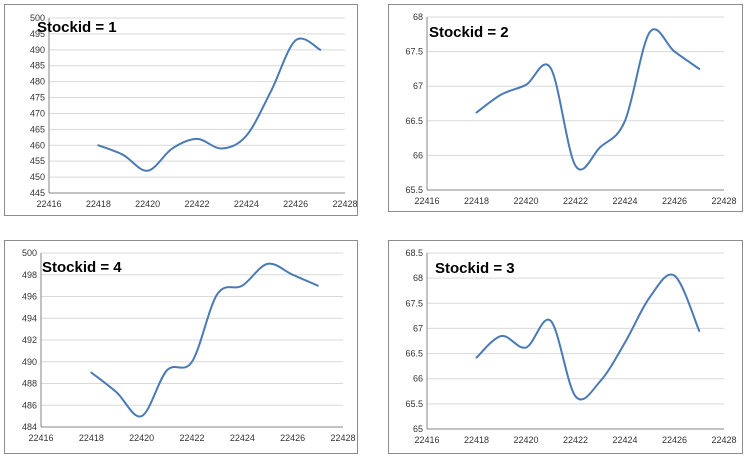 The width and height of the screenshot is (748, 459). I want to click on y-tick-label: 484, so click(29, 427).